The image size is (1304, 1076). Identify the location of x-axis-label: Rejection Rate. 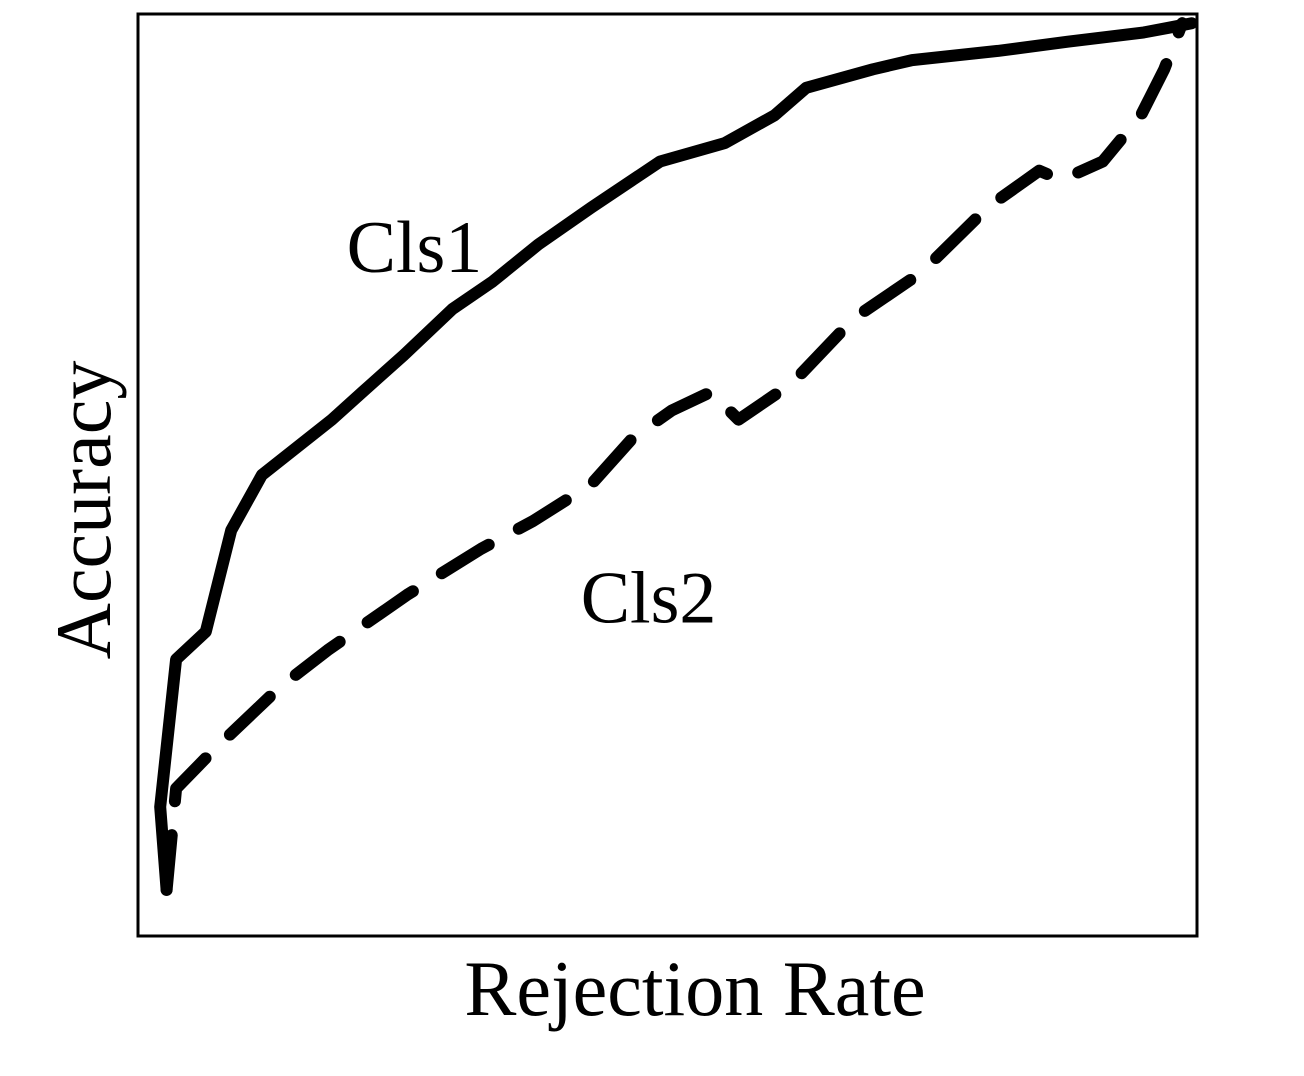
(694, 988).